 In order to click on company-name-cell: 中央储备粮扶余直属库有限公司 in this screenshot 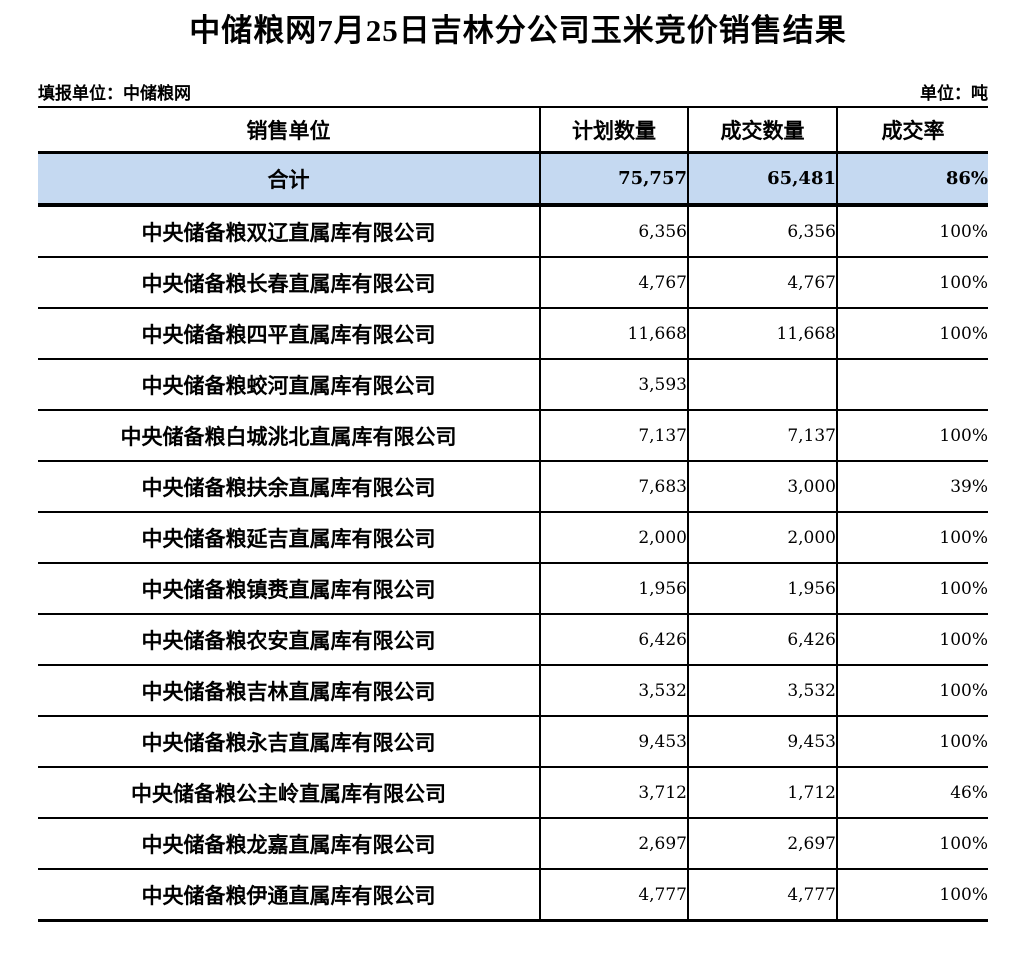, I will do `click(289, 487)`.